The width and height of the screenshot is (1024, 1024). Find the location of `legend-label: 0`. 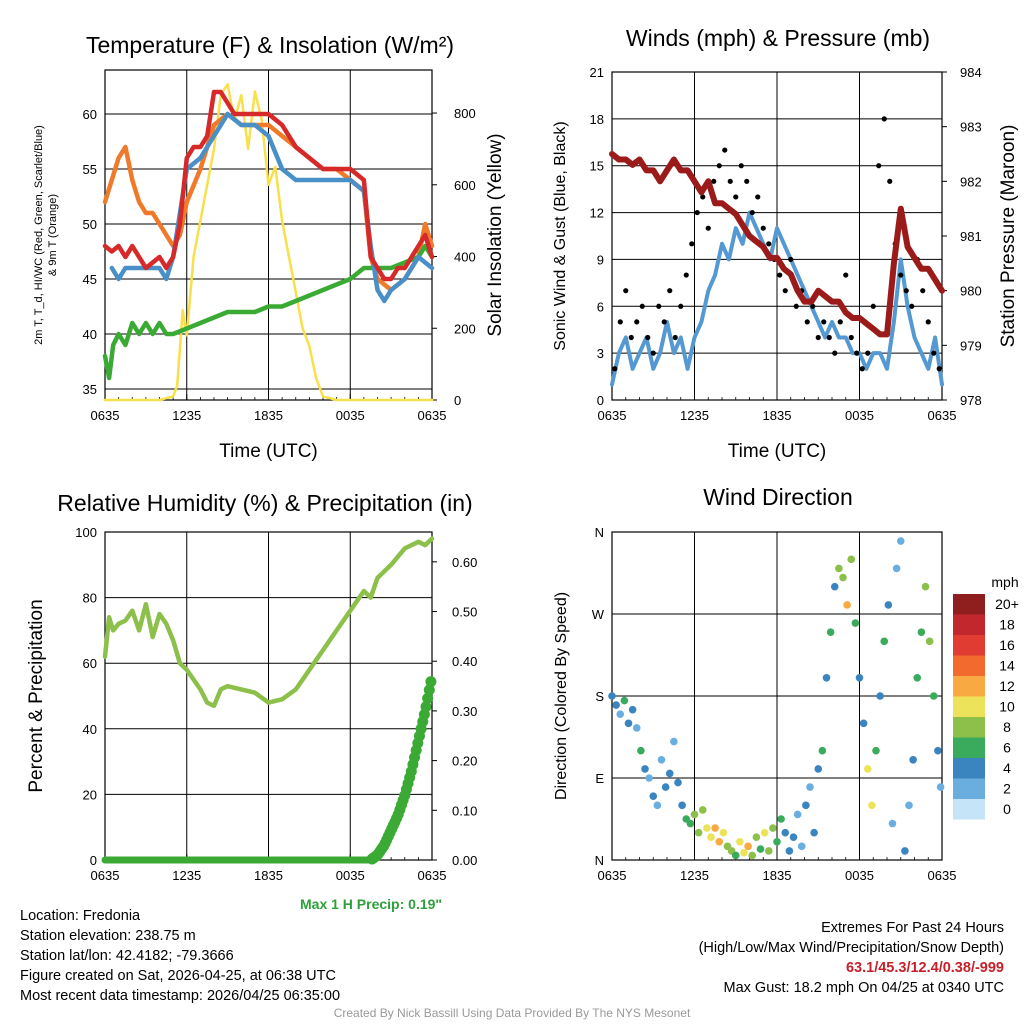

legend-label: 0 is located at coordinates (1007, 809).